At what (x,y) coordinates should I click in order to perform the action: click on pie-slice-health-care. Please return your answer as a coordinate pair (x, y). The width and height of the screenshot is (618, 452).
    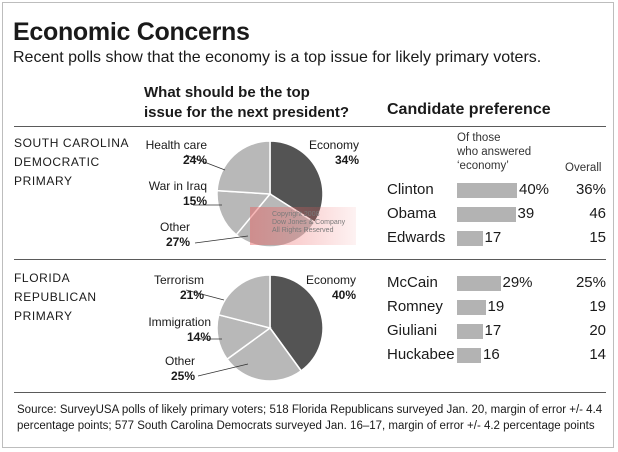
    Looking at the image, I should click on (243, 167).